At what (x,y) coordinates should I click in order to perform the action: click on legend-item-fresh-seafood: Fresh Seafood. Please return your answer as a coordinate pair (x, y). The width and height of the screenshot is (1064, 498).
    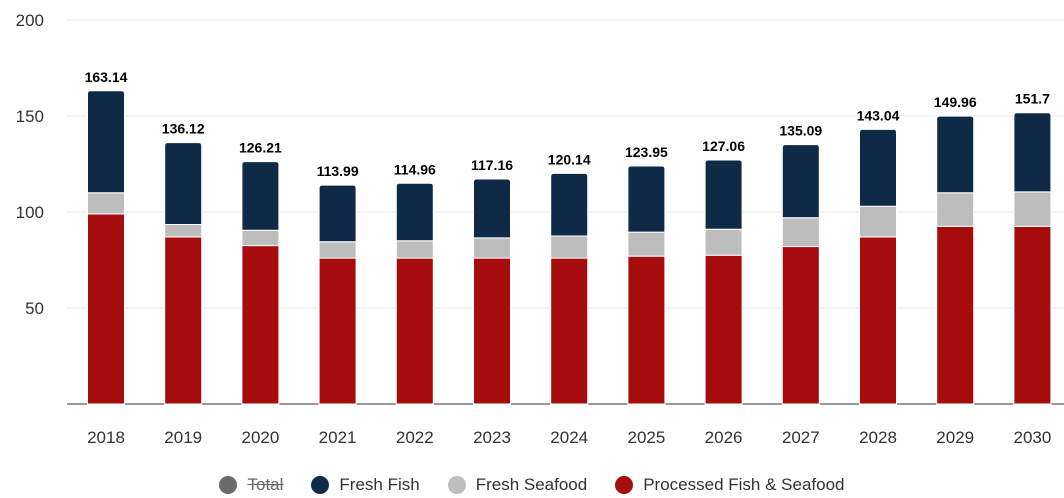
    Looking at the image, I should click on (517, 485).